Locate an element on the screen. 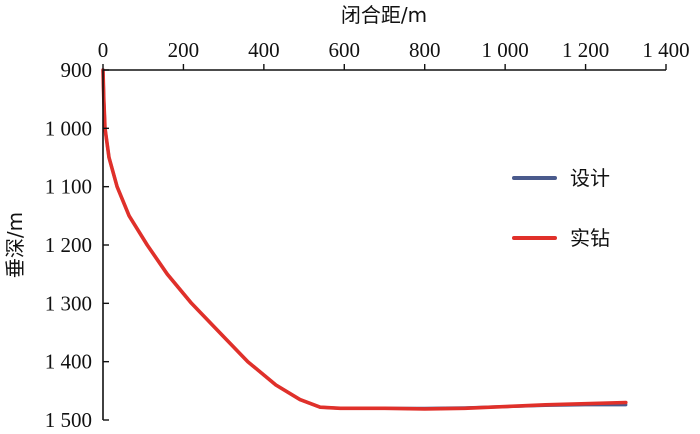  x-tick-label: 1 000 is located at coordinates (505, 50).